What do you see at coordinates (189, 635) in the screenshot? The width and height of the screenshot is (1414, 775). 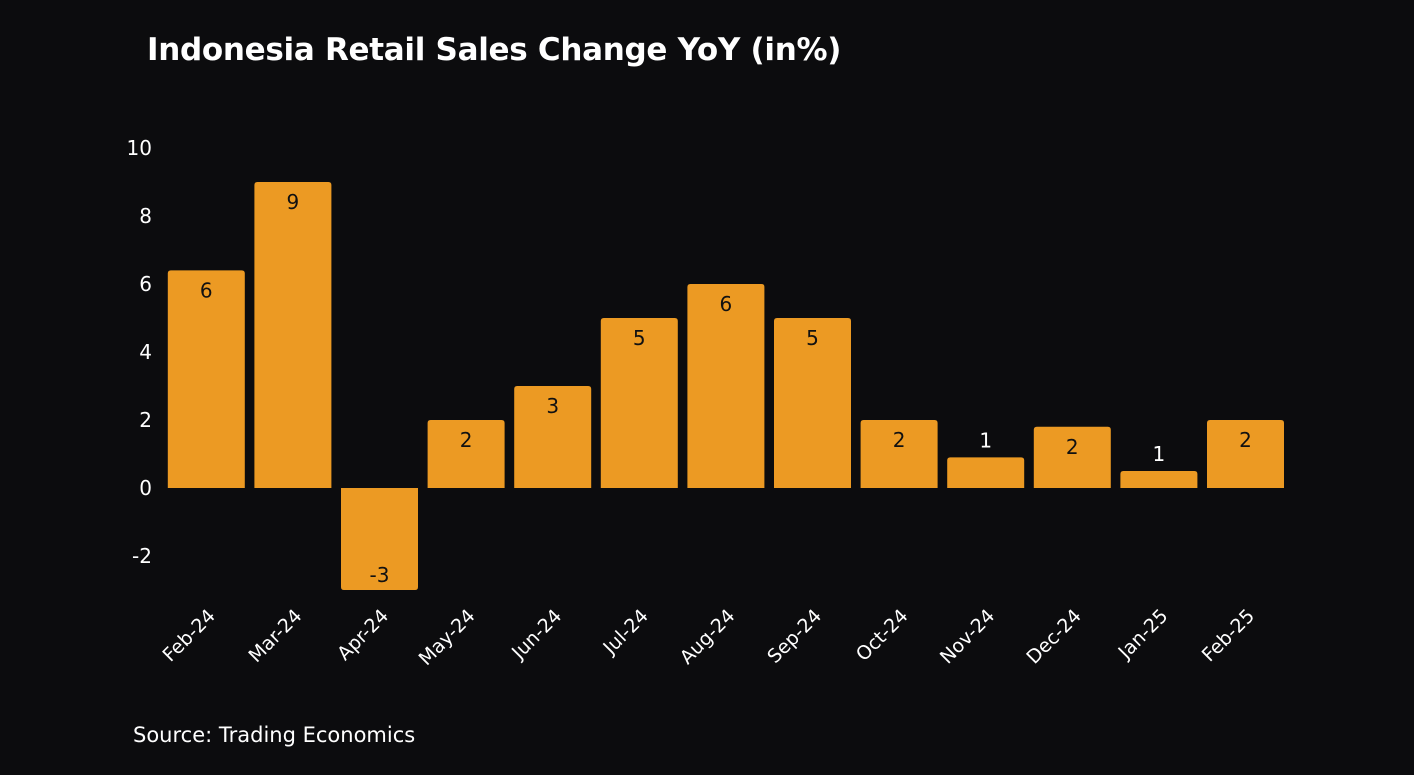 I see `x-tick-label: Feb-24` at bounding box center [189, 635].